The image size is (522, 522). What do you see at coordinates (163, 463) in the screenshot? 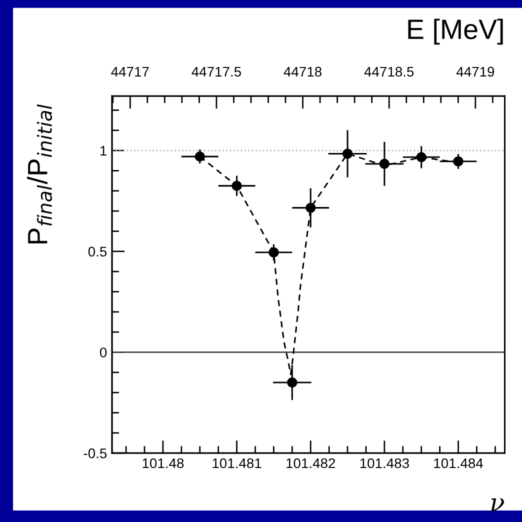
I see `x-tick-label: 101.48` at bounding box center [163, 463].